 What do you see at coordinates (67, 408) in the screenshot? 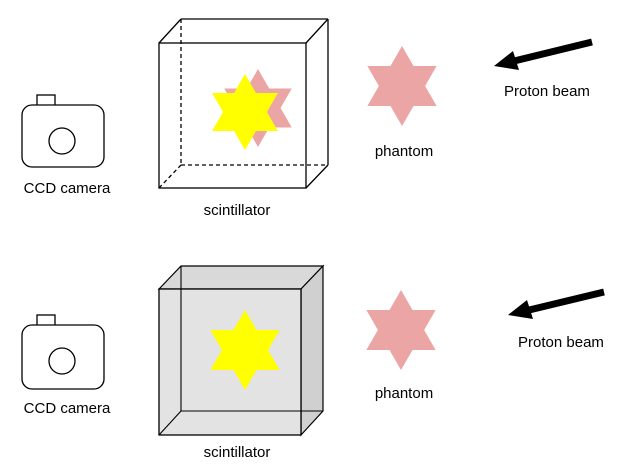
I see `bottom-camera-label: CCD camera` at bounding box center [67, 408].